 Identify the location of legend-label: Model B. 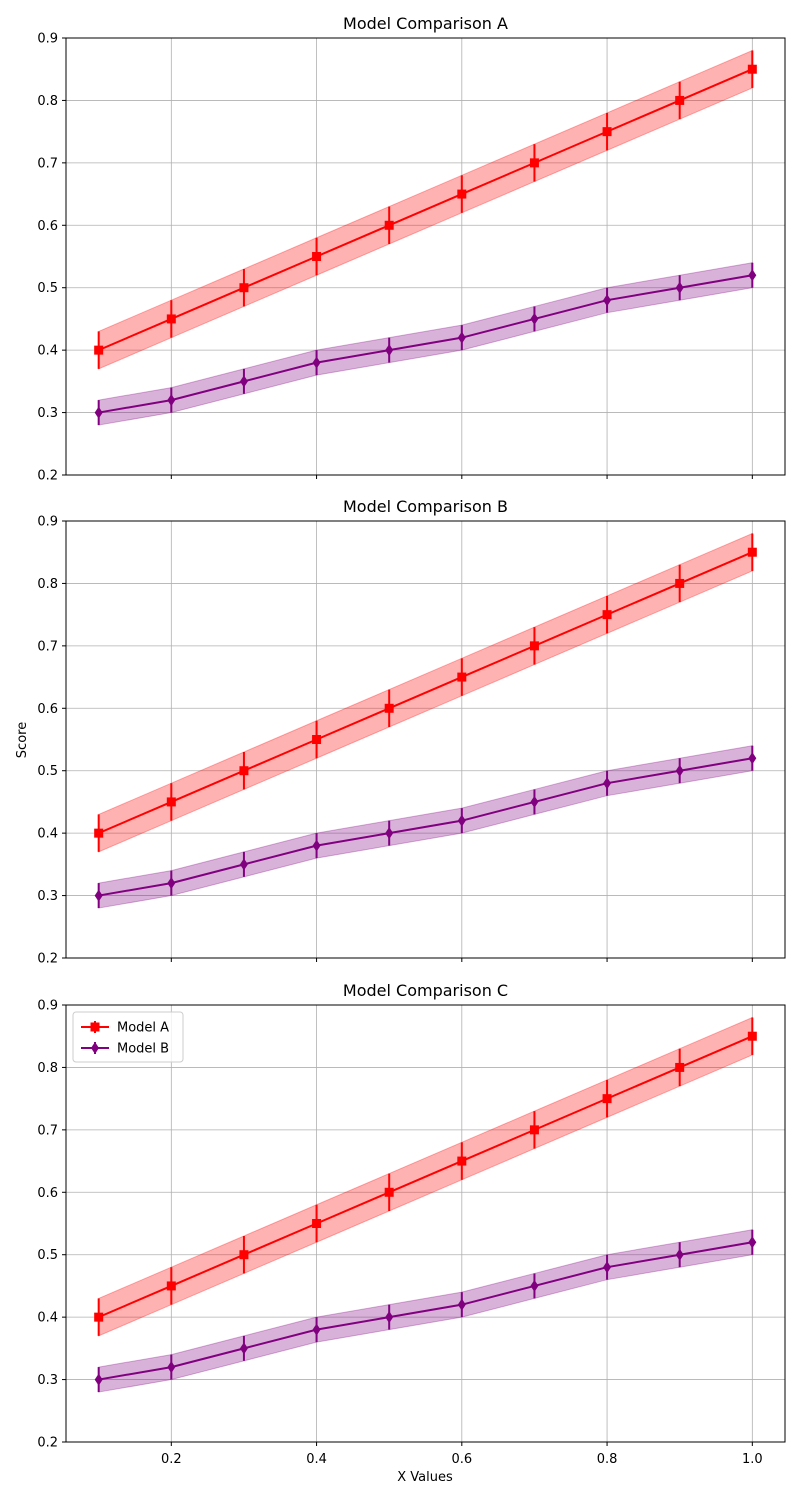
(143, 1049).